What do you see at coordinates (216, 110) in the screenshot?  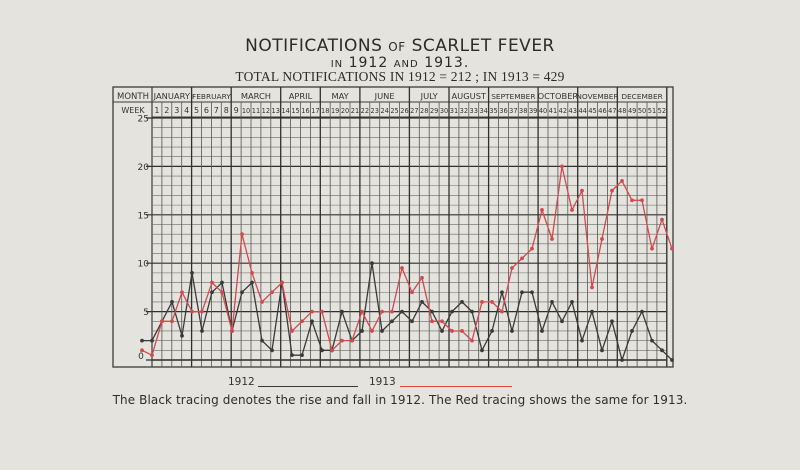 I see `week-number-7: 7` at bounding box center [216, 110].